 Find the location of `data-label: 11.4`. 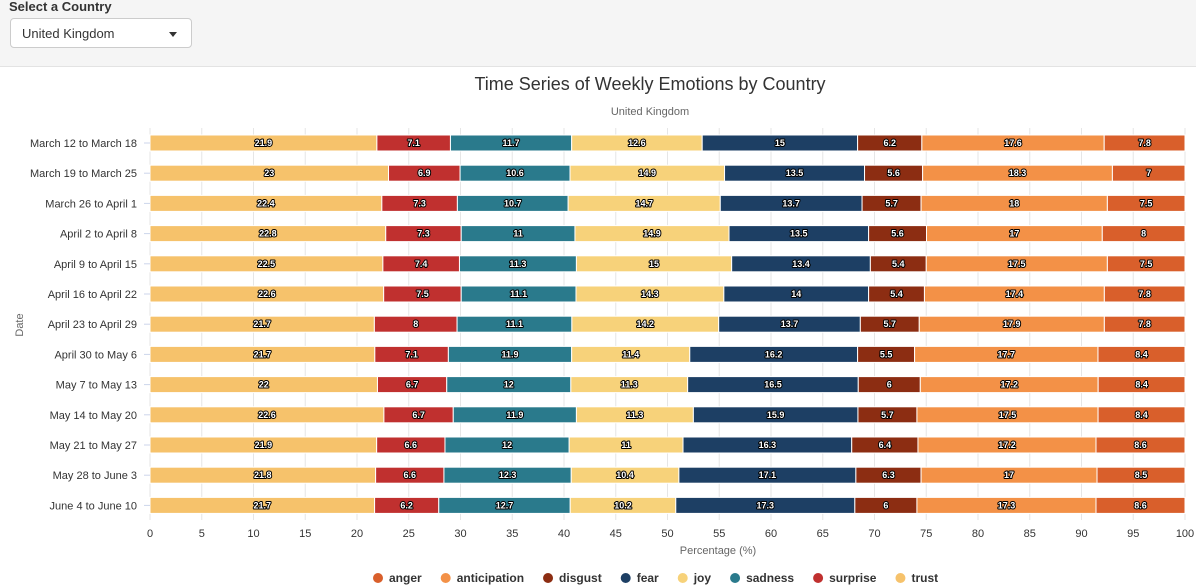

data-label: 11.4 is located at coordinates (630, 354).